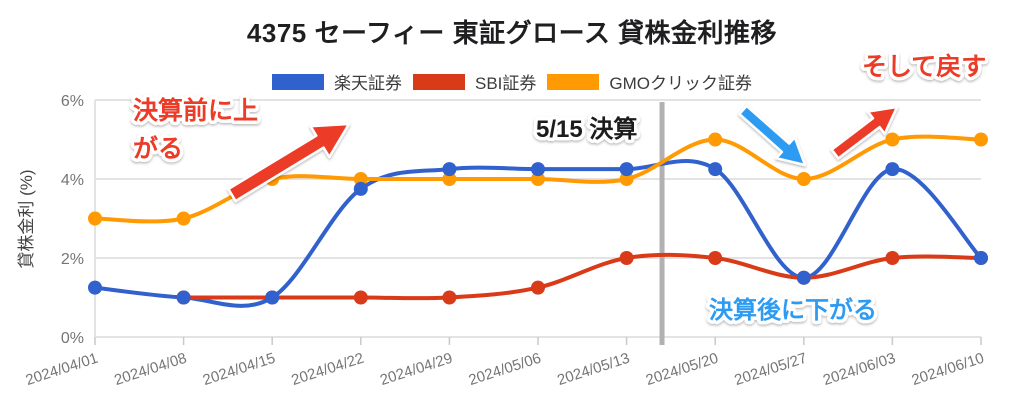 This screenshot has width=1024, height=413. What do you see at coordinates (505, 83) in the screenshot?
I see `legend-label: SBI証券` at bounding box center [505, 83].